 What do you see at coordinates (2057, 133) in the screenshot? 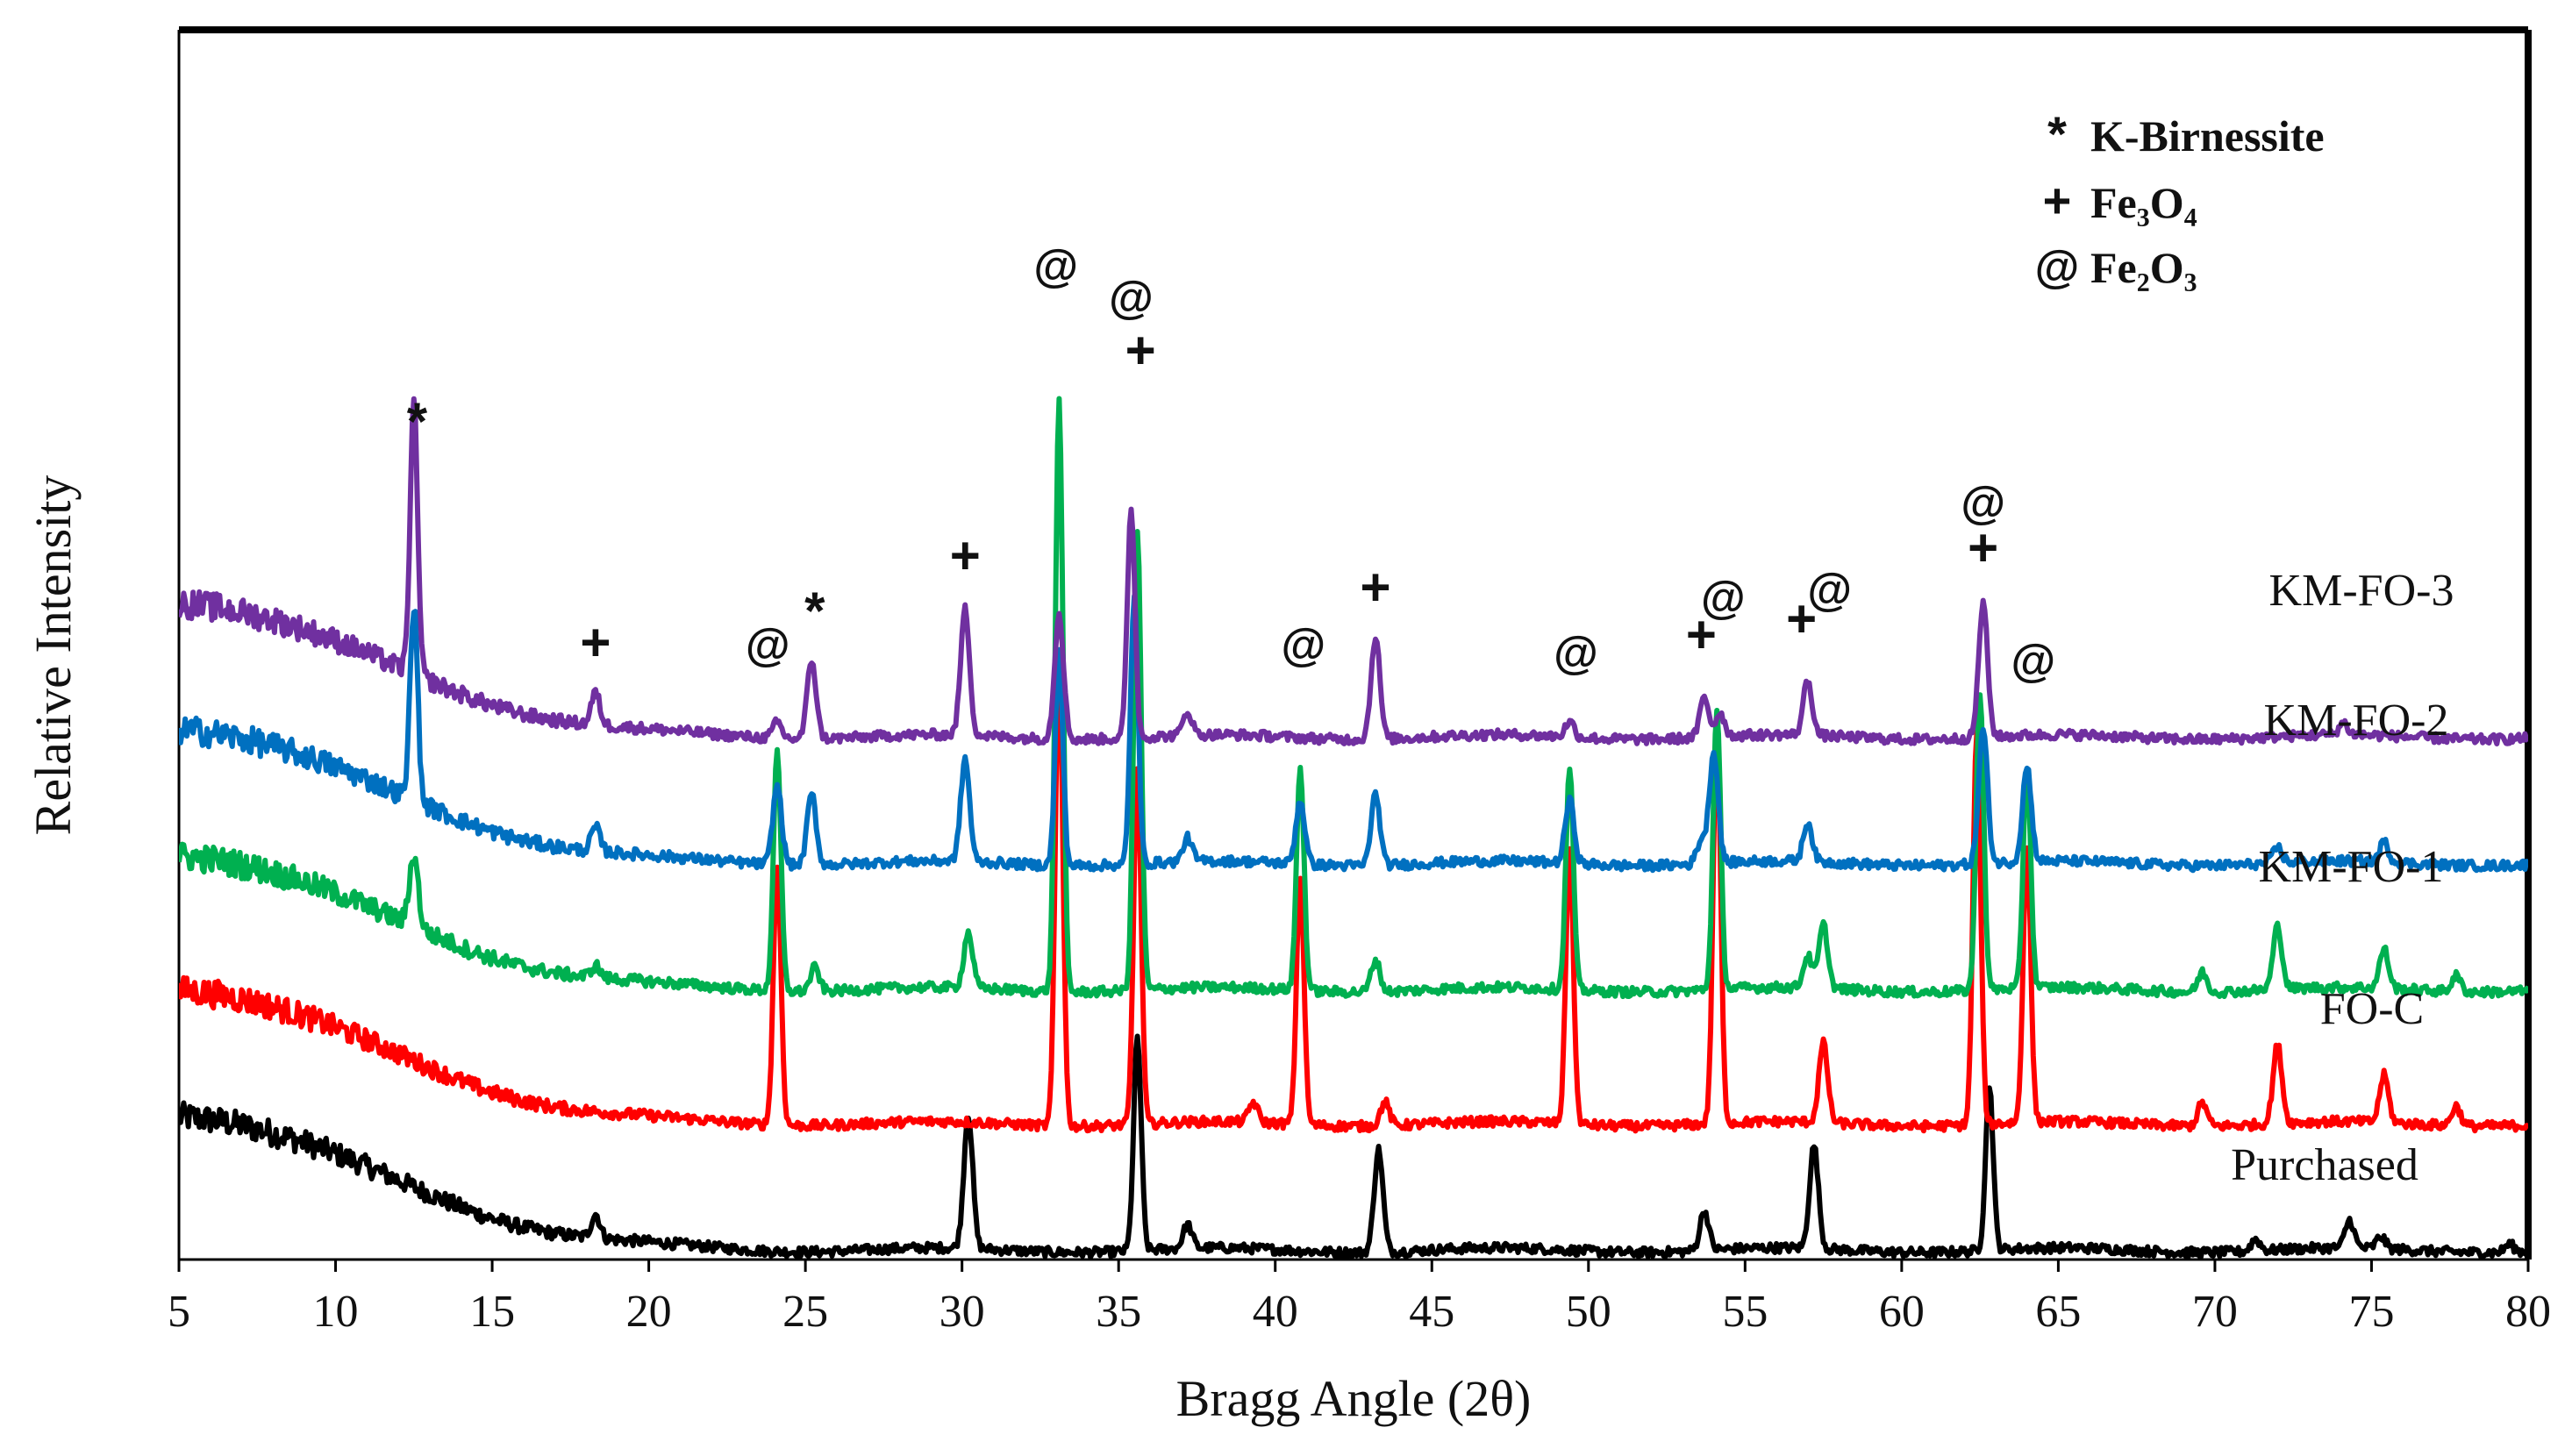
I see `legend-symbol: *` at bounding box center [2057, 133].